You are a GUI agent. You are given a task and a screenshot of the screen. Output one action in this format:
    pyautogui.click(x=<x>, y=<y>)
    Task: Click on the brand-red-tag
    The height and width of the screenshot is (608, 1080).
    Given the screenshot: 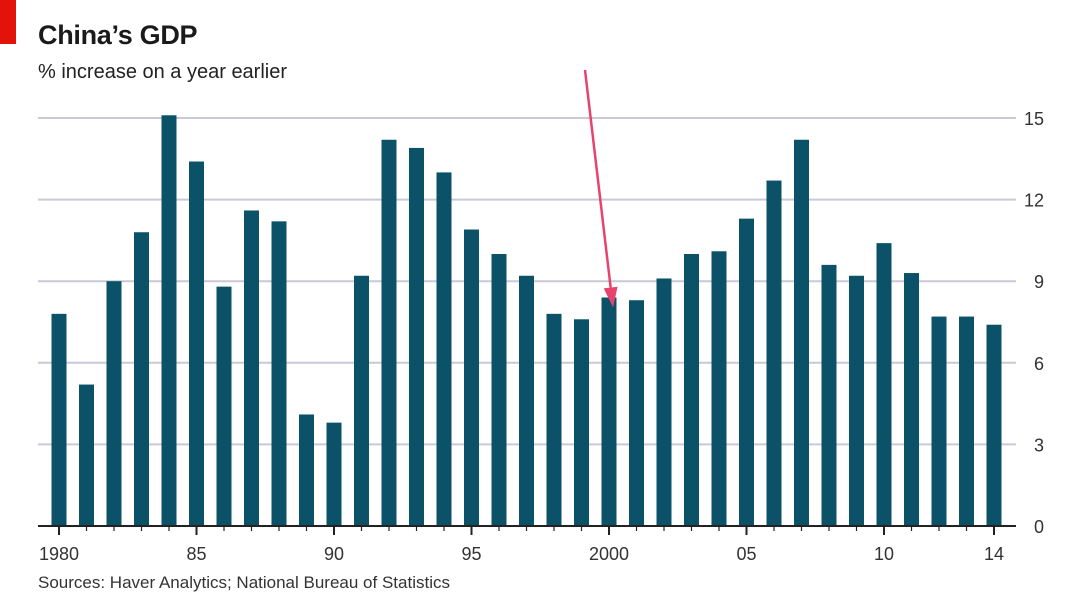 What is the action you would take?
    pyautogui.click(x=8, y=22)
    